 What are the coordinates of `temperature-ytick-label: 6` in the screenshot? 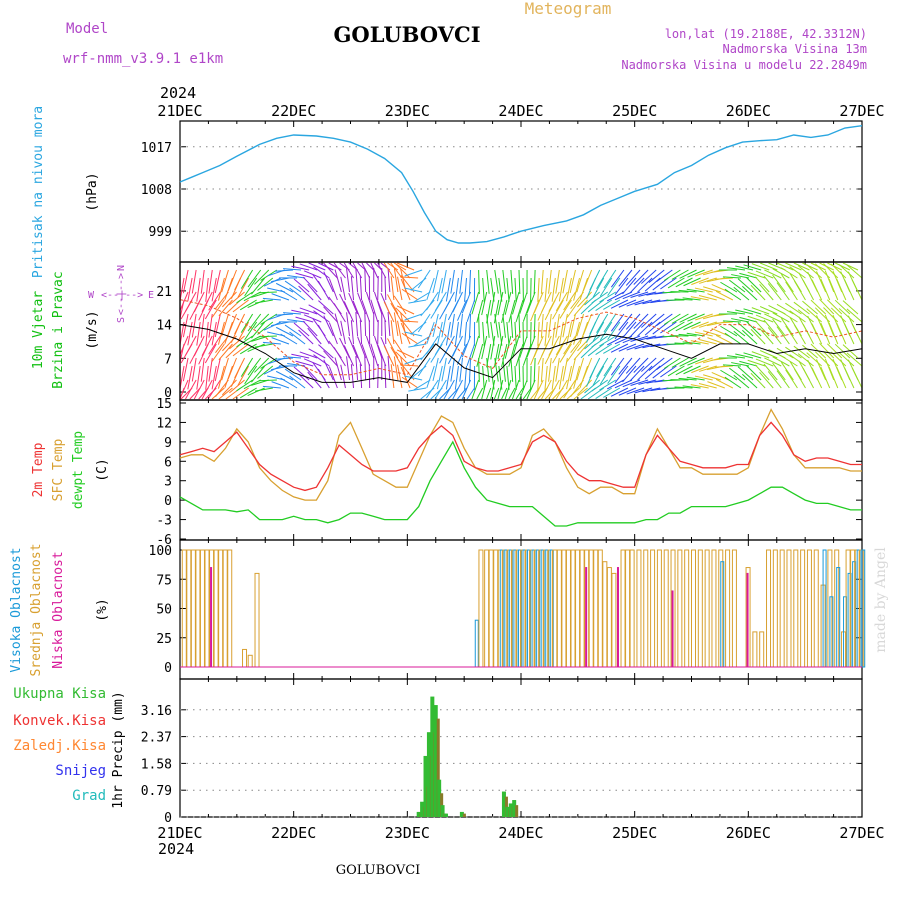 It's located at (168, 462).